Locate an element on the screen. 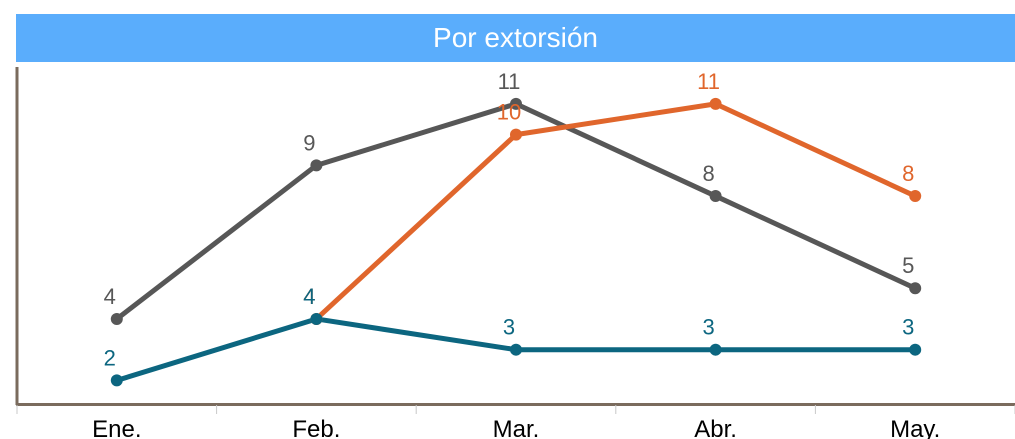 This screenshot has height=439, width=1015. data-label: 2 is located at coordinates (110, 357).